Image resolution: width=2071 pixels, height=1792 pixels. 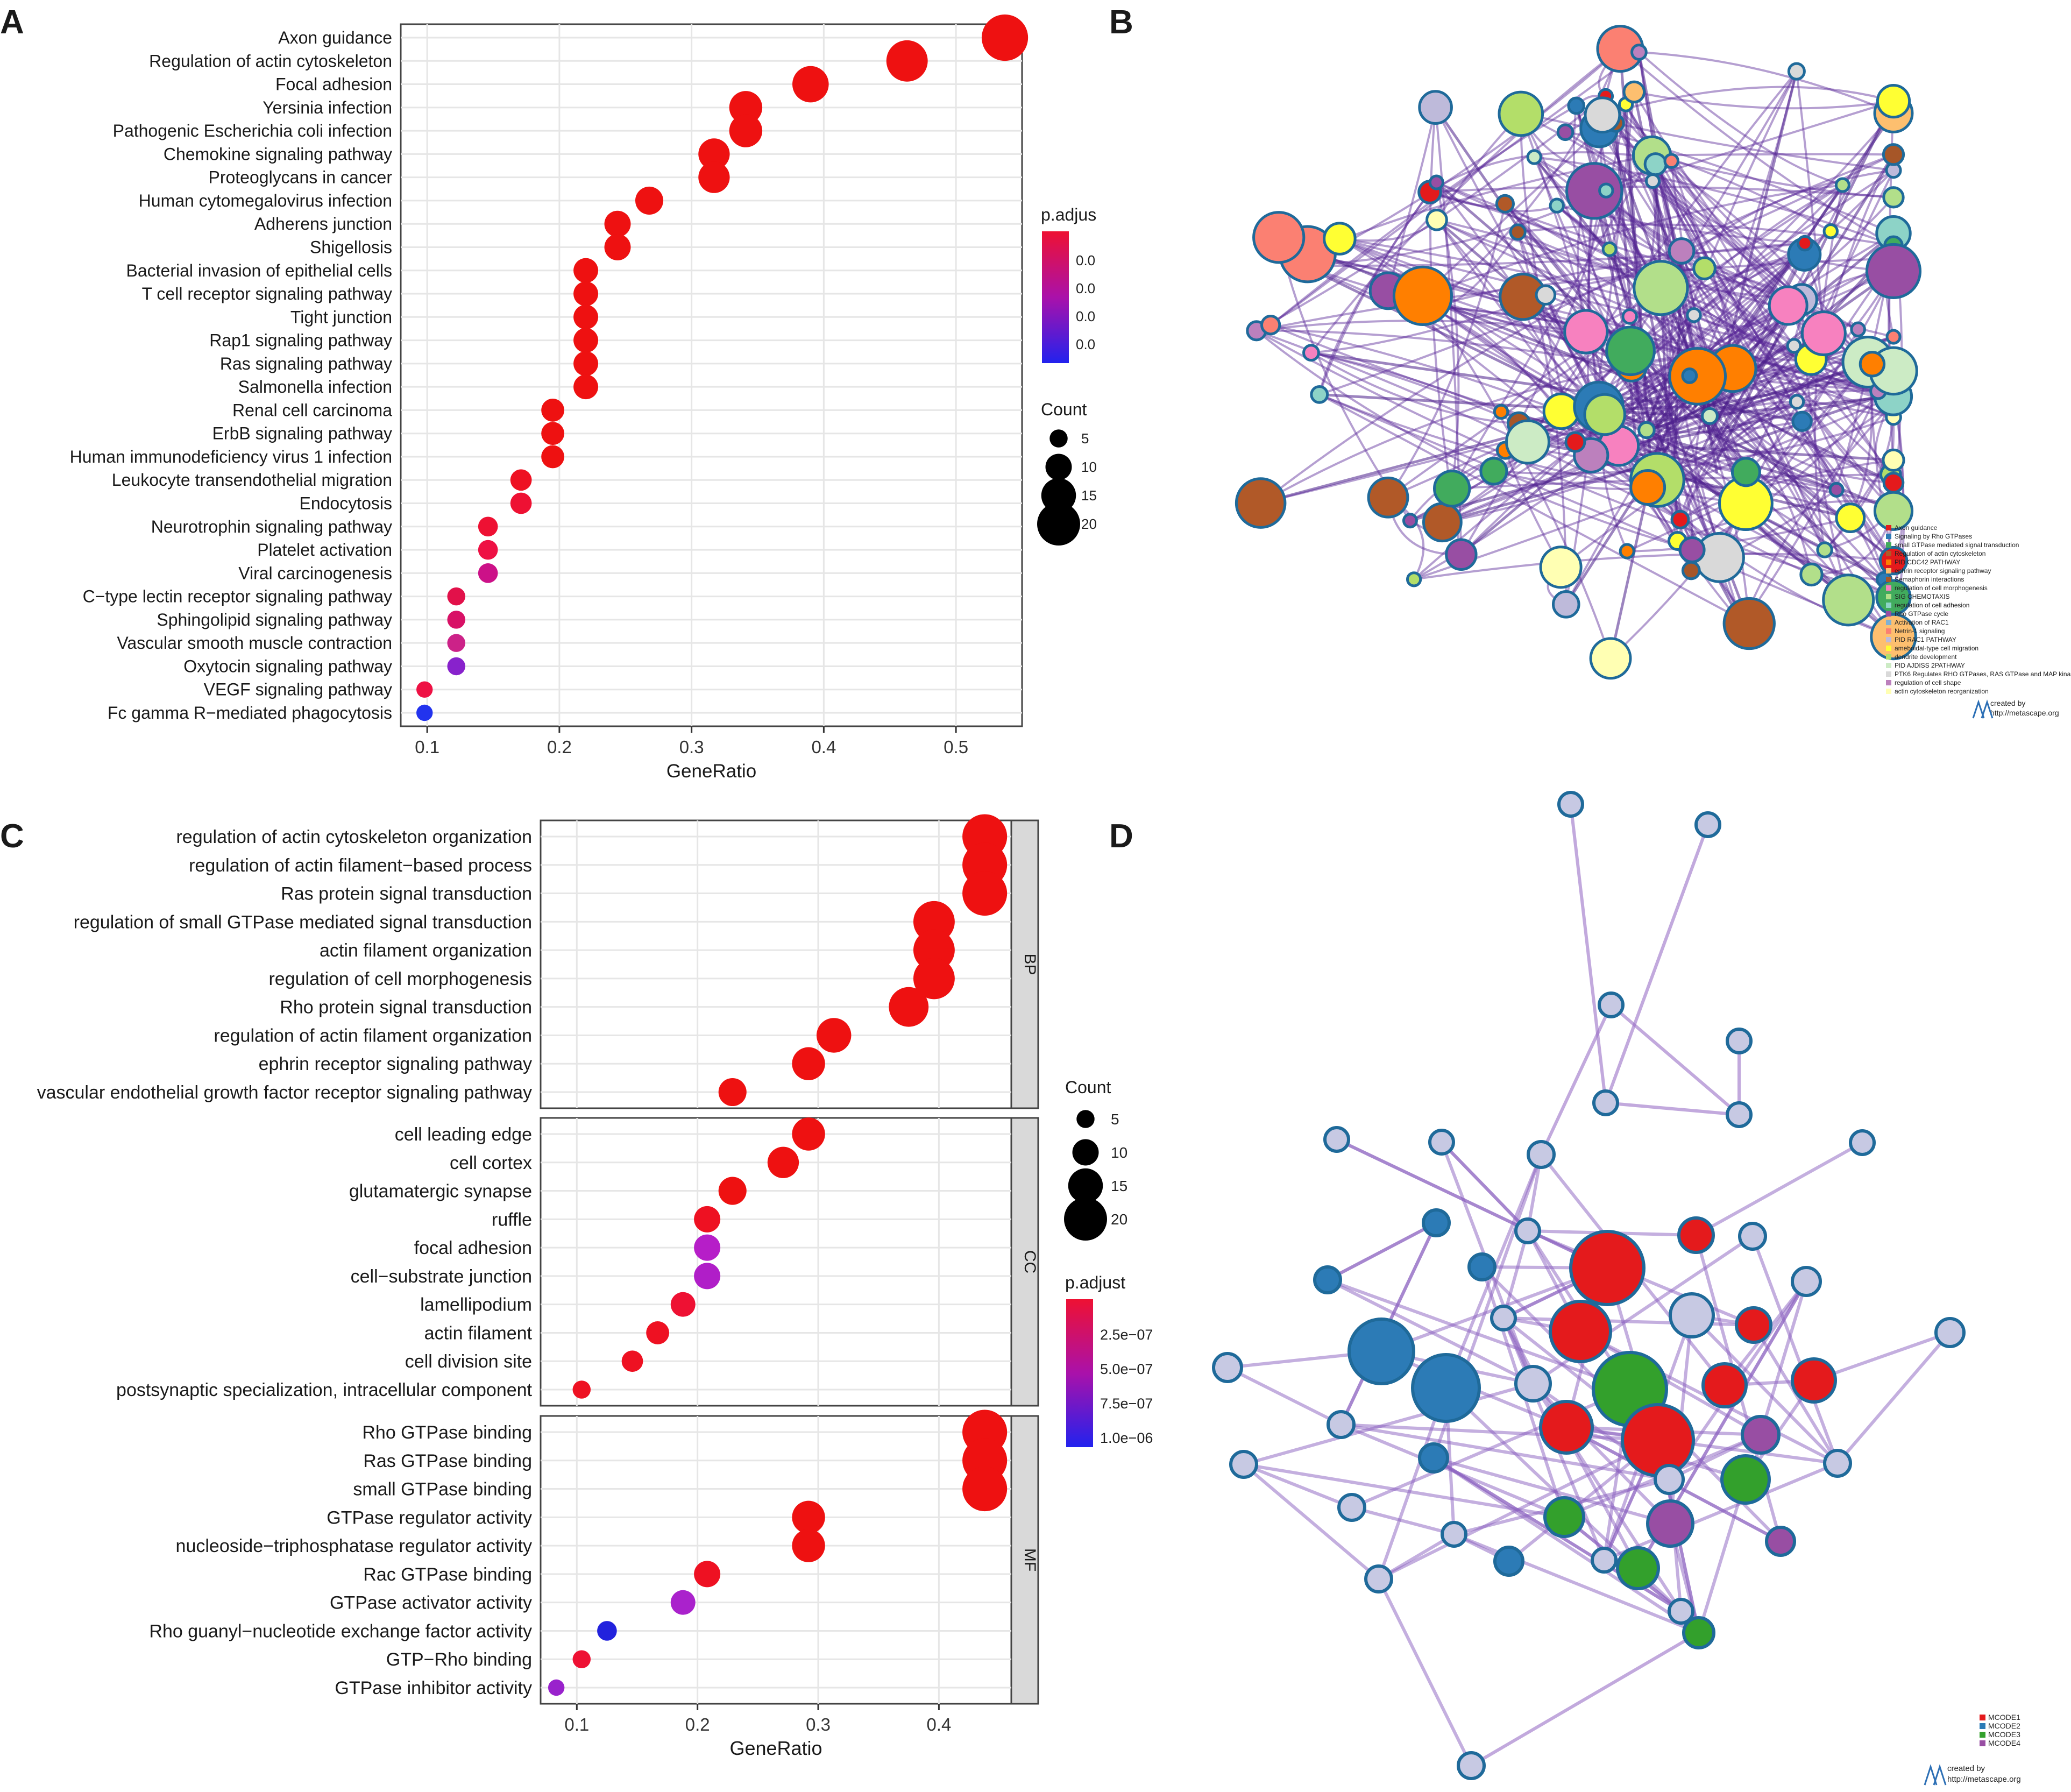 I want to click on panel-c-y-label: actin filament, so click(x=479, y=1333).